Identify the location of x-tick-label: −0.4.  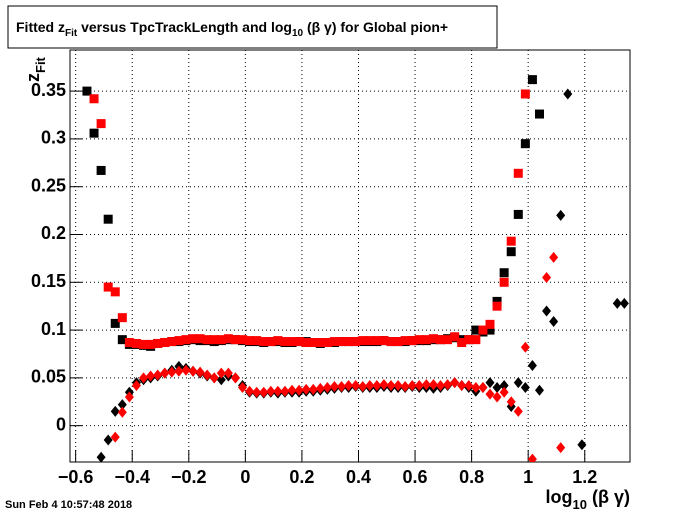
(132, 477).